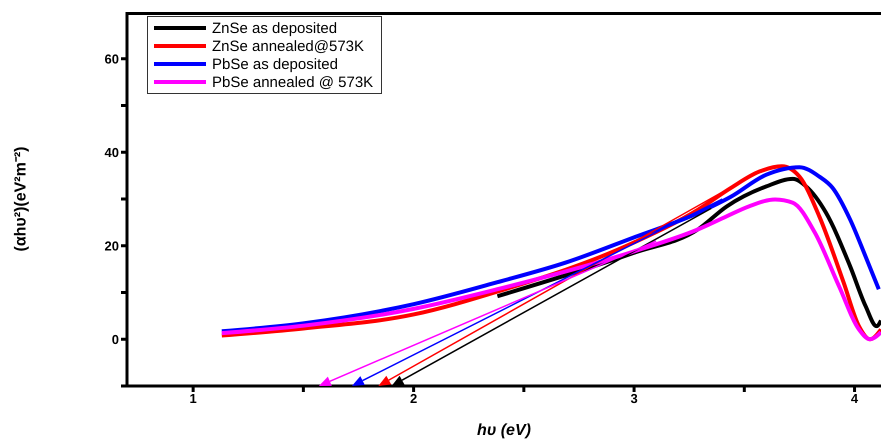 This screenshot has height=441, width=881. I want to click on legend-label: ZnSe as deposited, so click(275, 28).